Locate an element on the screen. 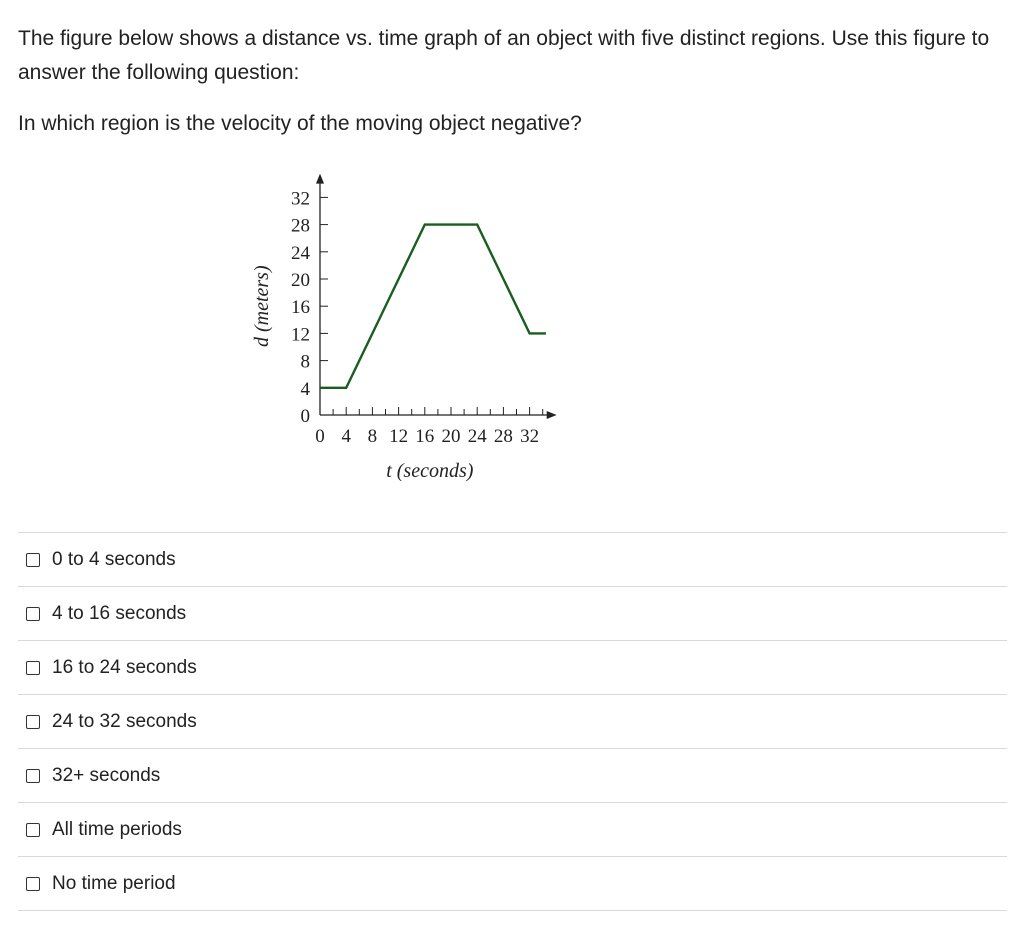  series-line is located at coordinates (433, 306).